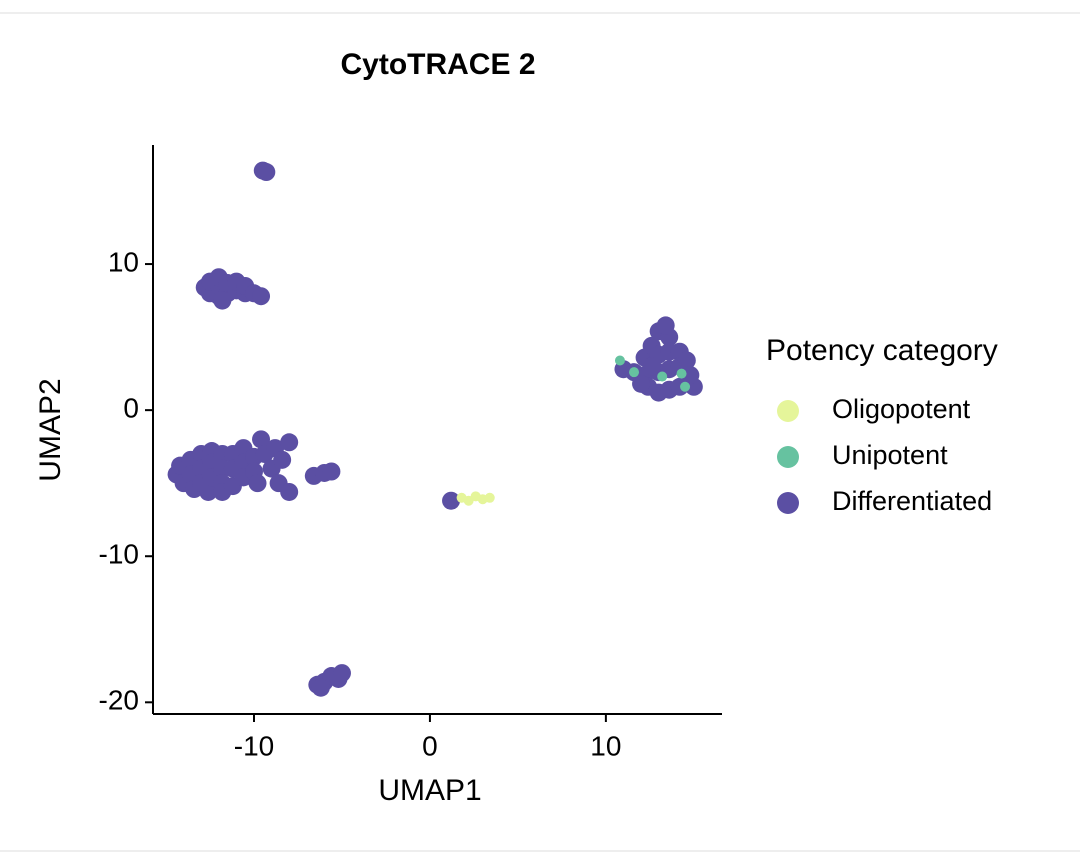 This screenshot has width=1080, height=864. What do you see at coordinates (901, 409) in the screenshot?
I see `legend-label: Oligopotent` at bounding box center [901, 409].